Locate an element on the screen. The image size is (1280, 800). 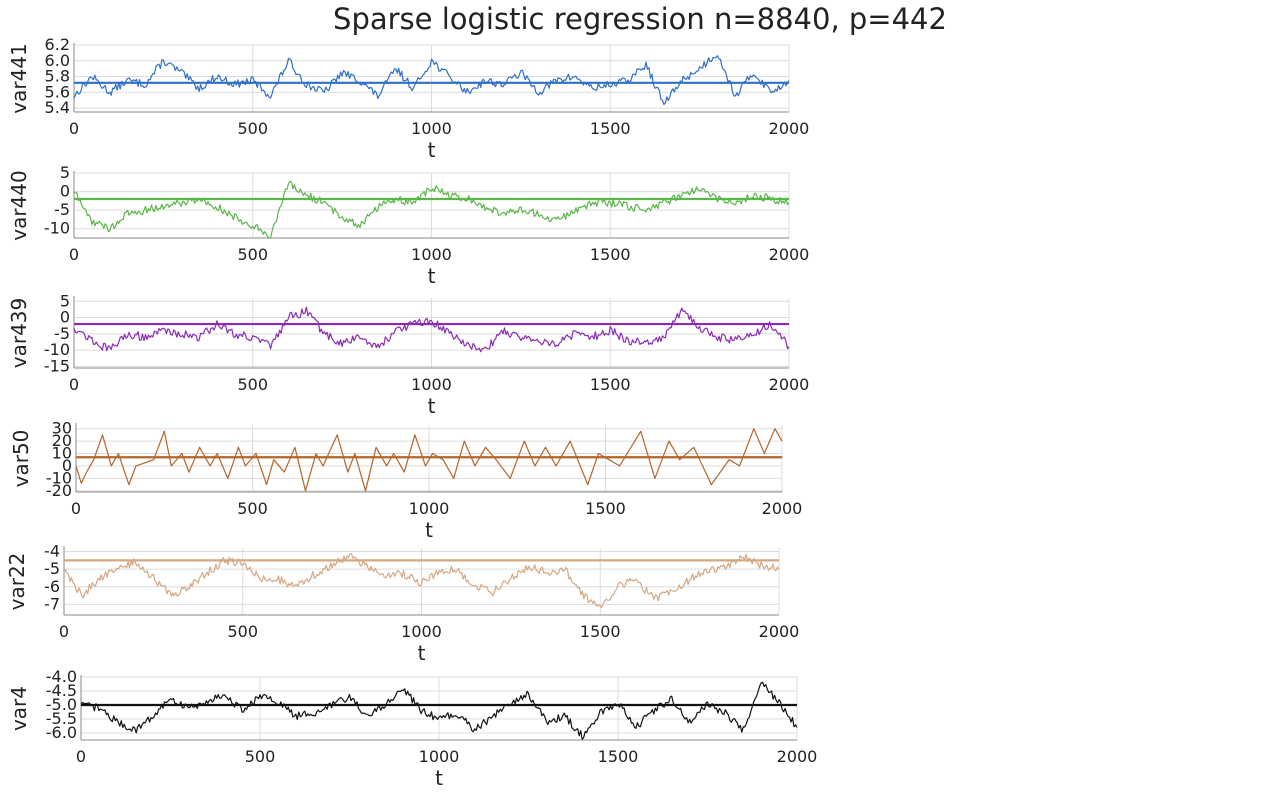
y-axis-label: var439 is located at coordinates (19, 333).